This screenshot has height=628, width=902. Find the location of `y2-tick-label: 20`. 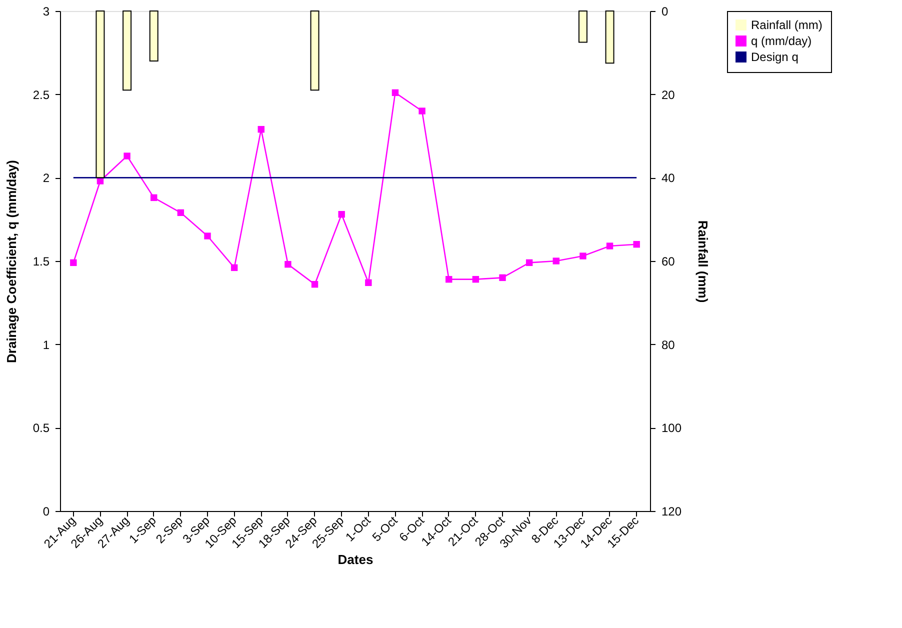

y2-tick-label: 20 is located at coordinates (669, 95).